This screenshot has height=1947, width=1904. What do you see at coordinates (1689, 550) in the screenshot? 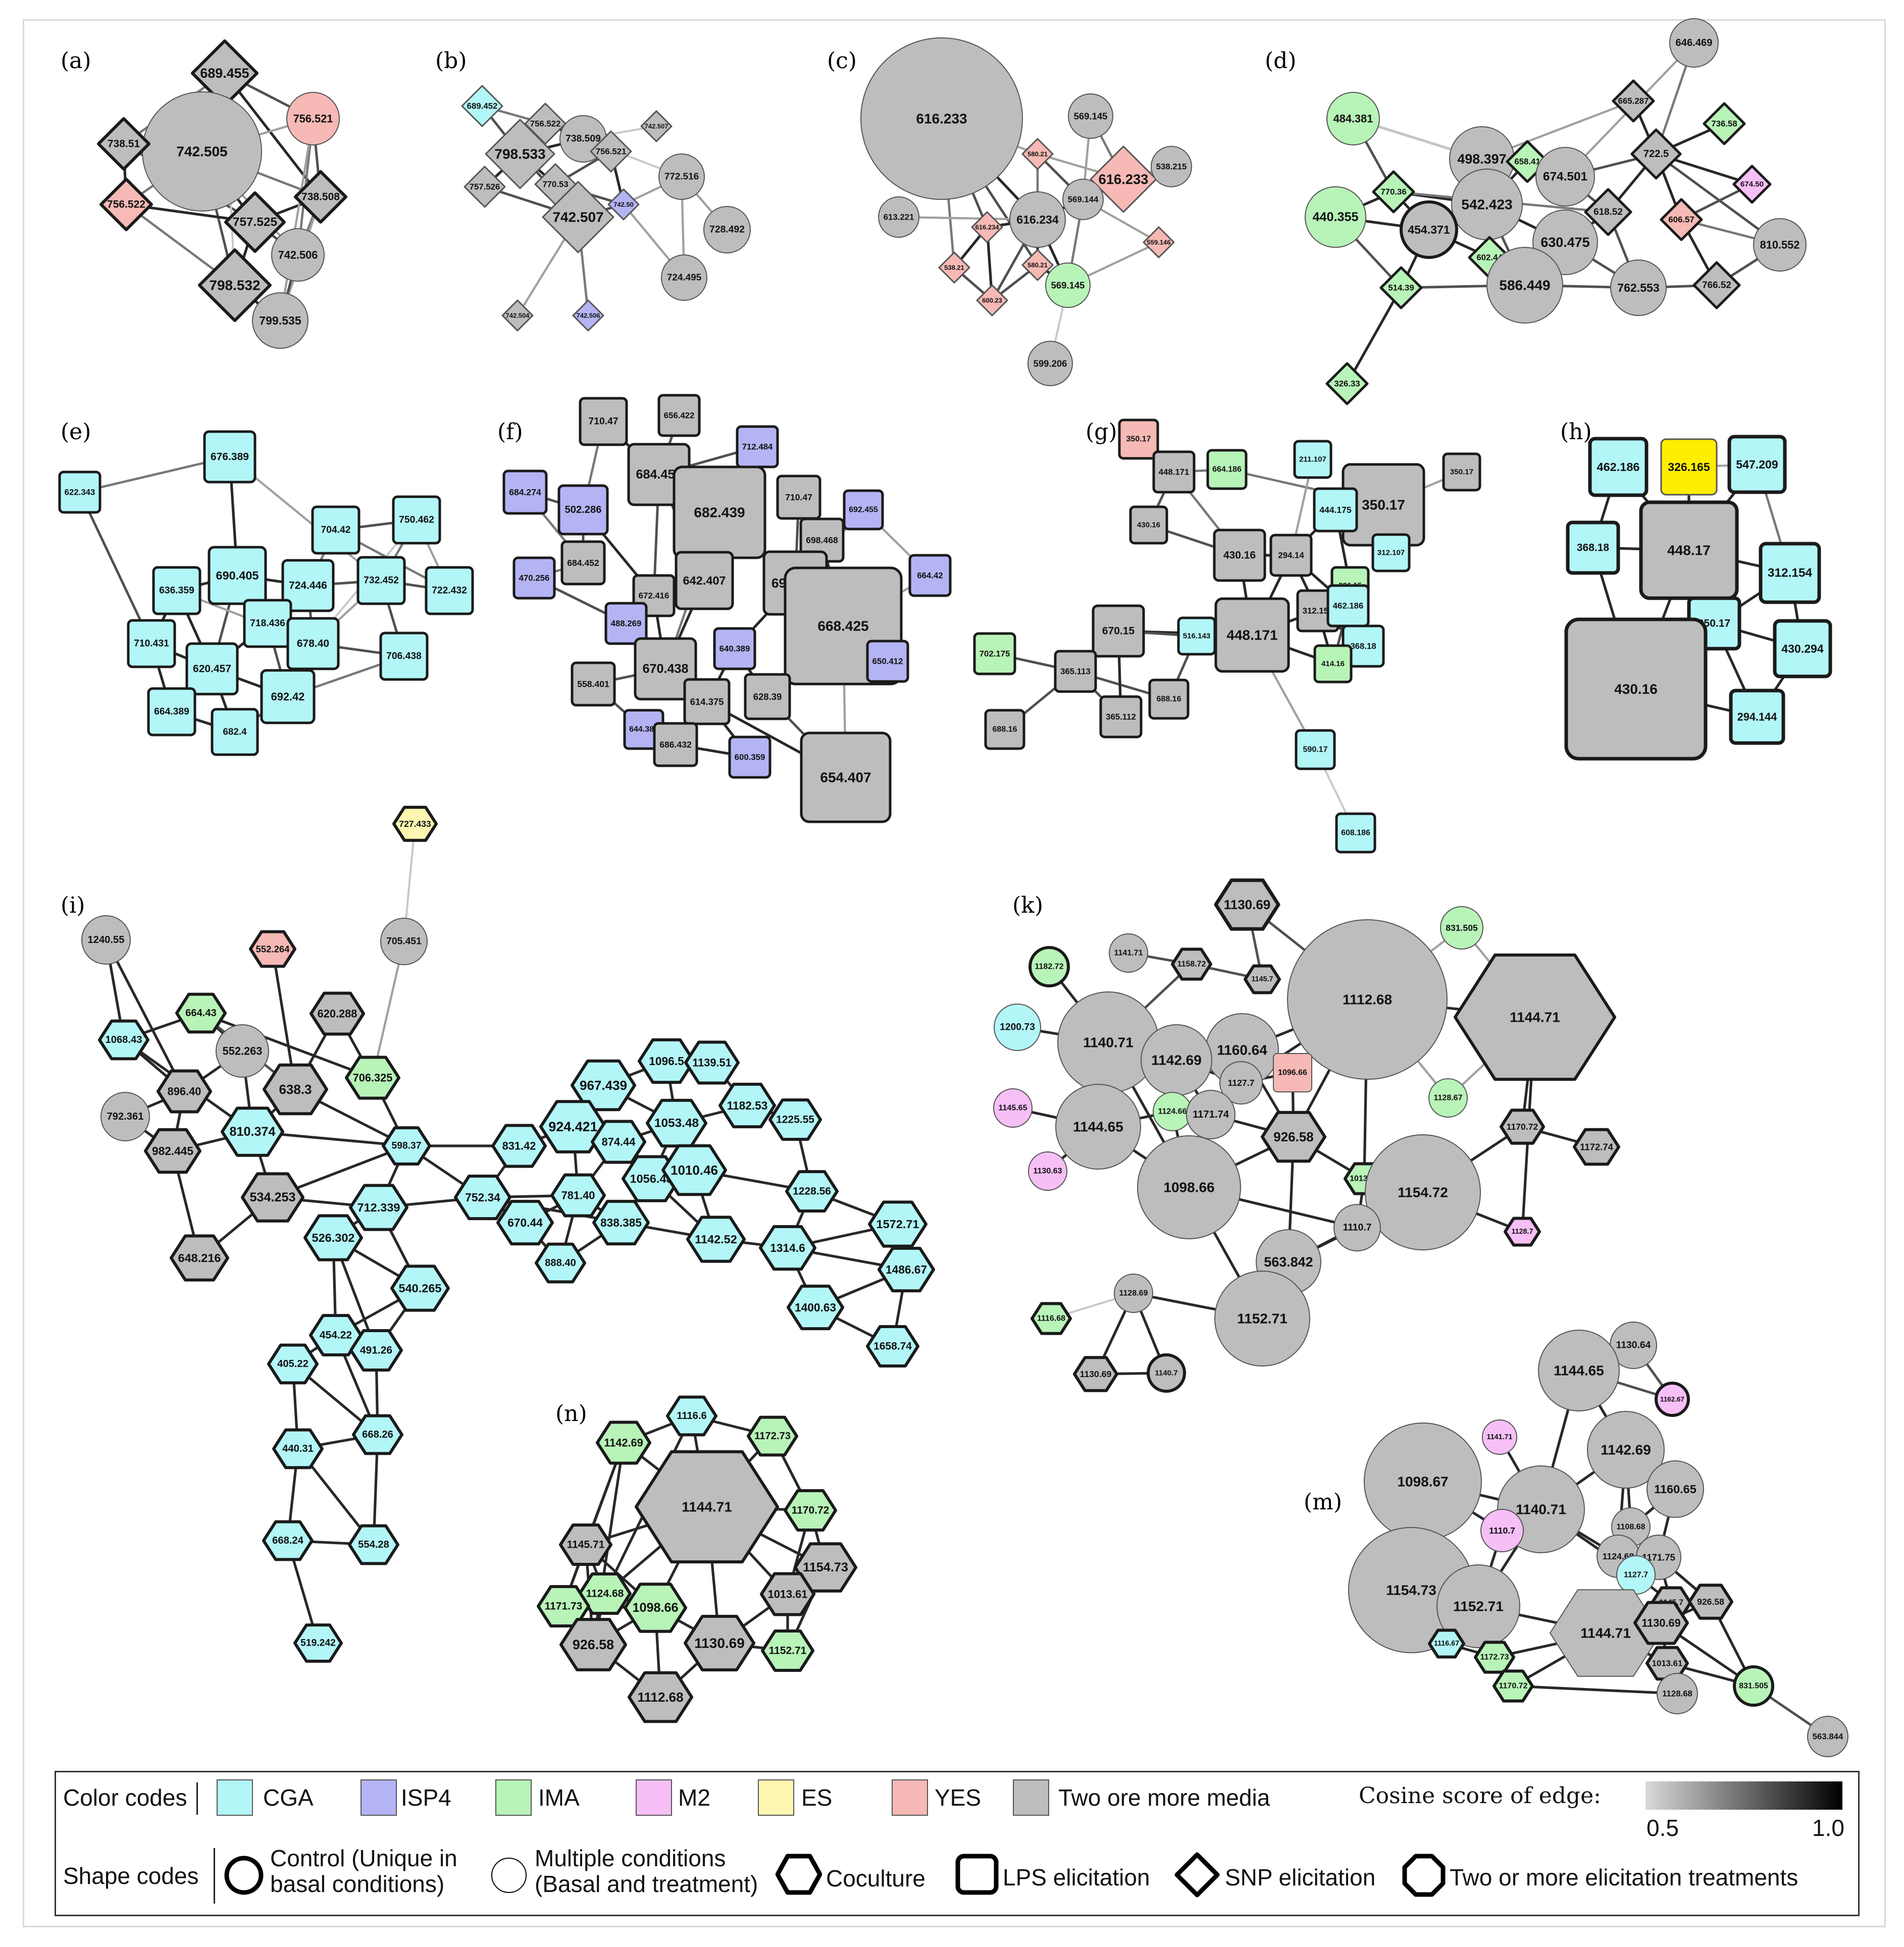
I see `node-label: 448.17` at bounding box center [1689, 550].